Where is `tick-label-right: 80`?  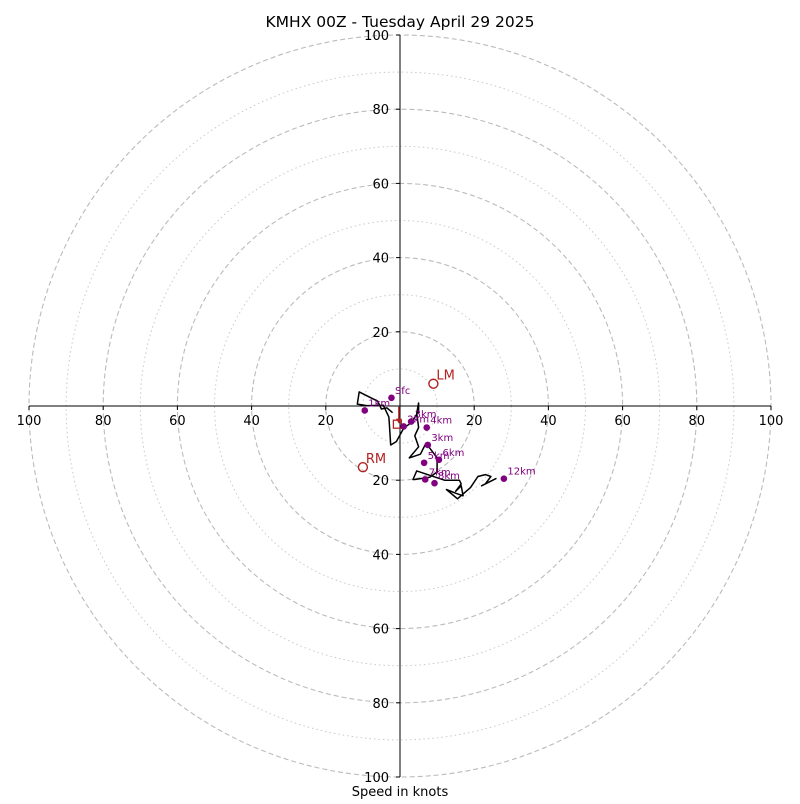
tick-label-right: 80 is located at coordinates (697, 421).